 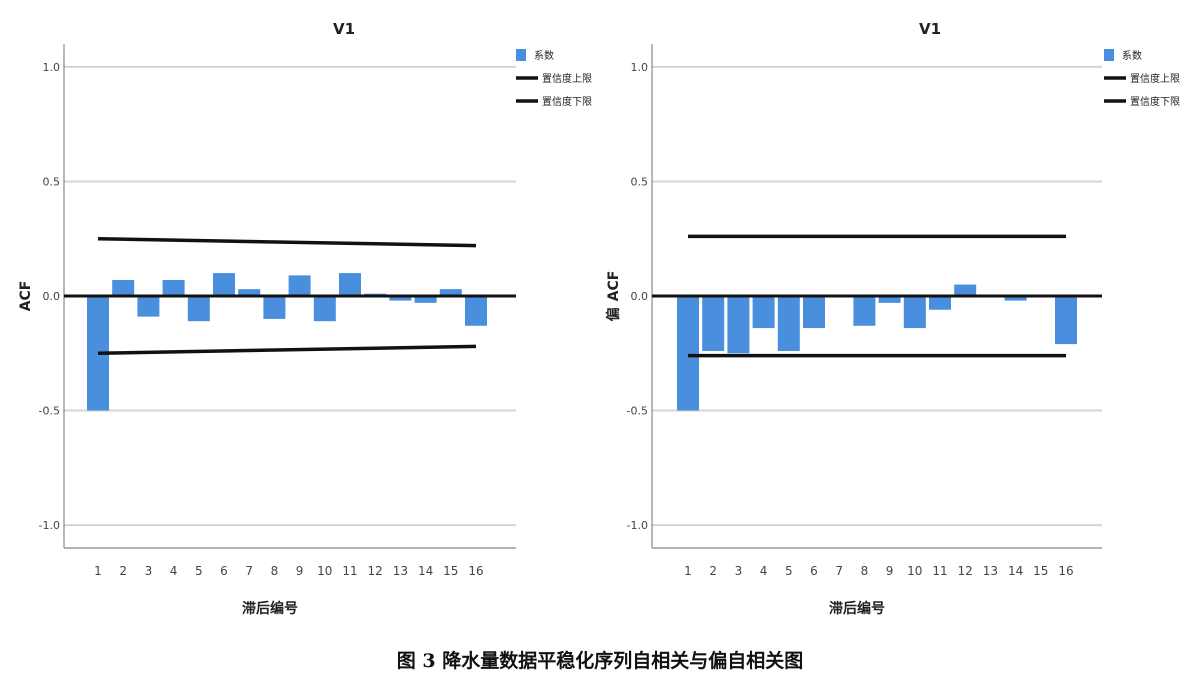 What do you see at coordinates (600, 661) in the screenshot?
I see `figure-caption: 图 3 降水量数据平稳化序列自相关与偏自相关图` at bounding box center [600, 661].